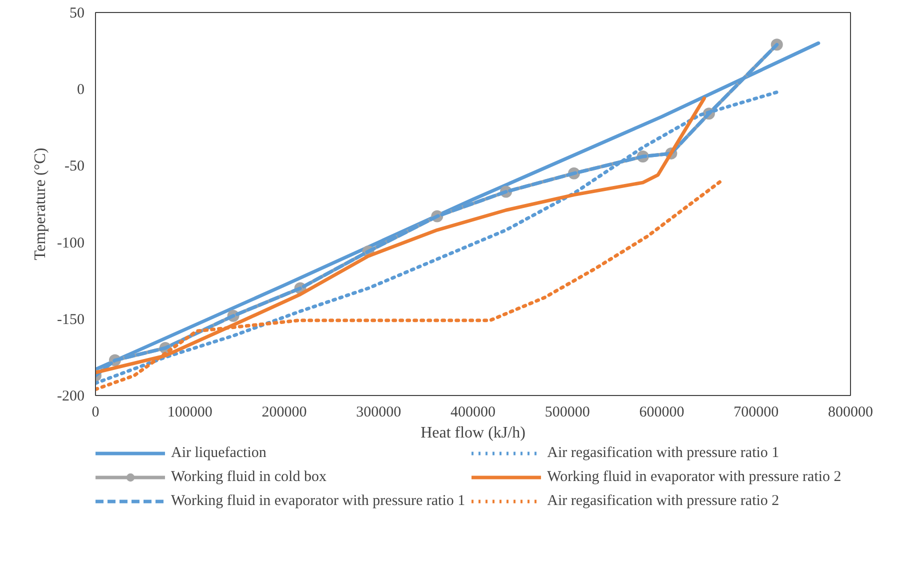 Image resolution: width=911 pixels, height=570 pixels. Describe the element at coordinates (218, 453) in the screenshot. I see `legend-label: Air liquefaction` at that location.